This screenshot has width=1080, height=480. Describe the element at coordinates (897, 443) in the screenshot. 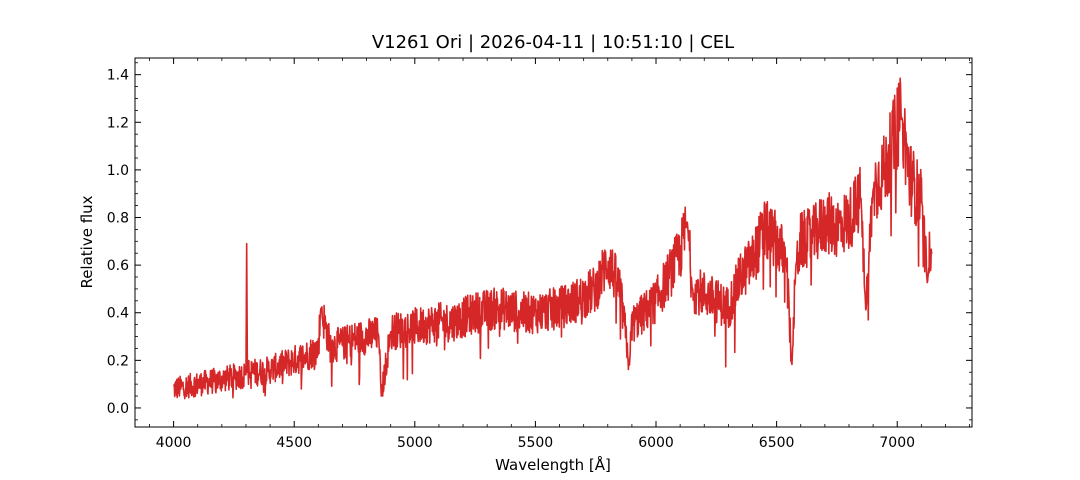

I see `x-tick-label: 7000` at that location.